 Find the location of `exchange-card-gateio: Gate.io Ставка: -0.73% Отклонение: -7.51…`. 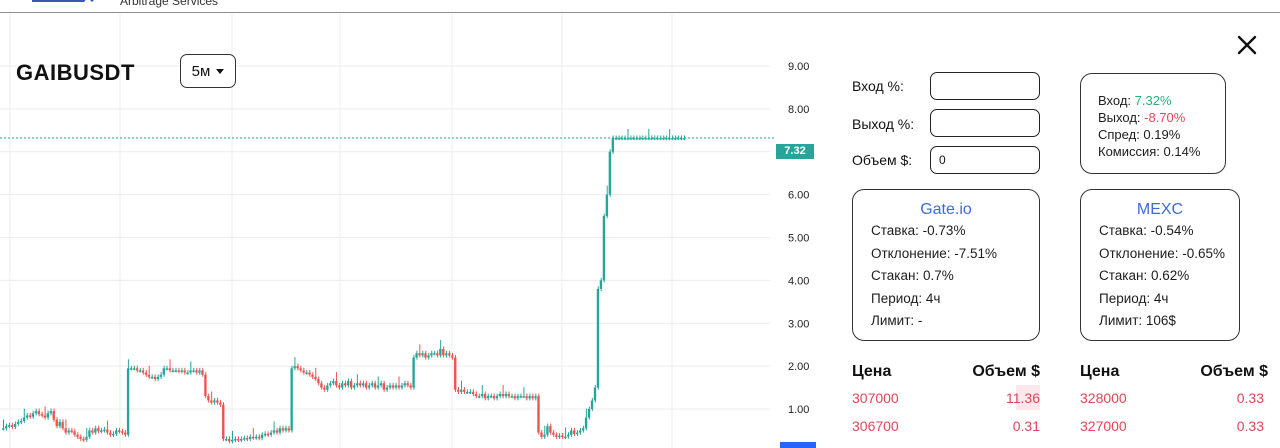

exchange-card-gateio: Gate.io Ставка: -0.73% Отклонение: -7.51… is located at coordinates (946, 265).